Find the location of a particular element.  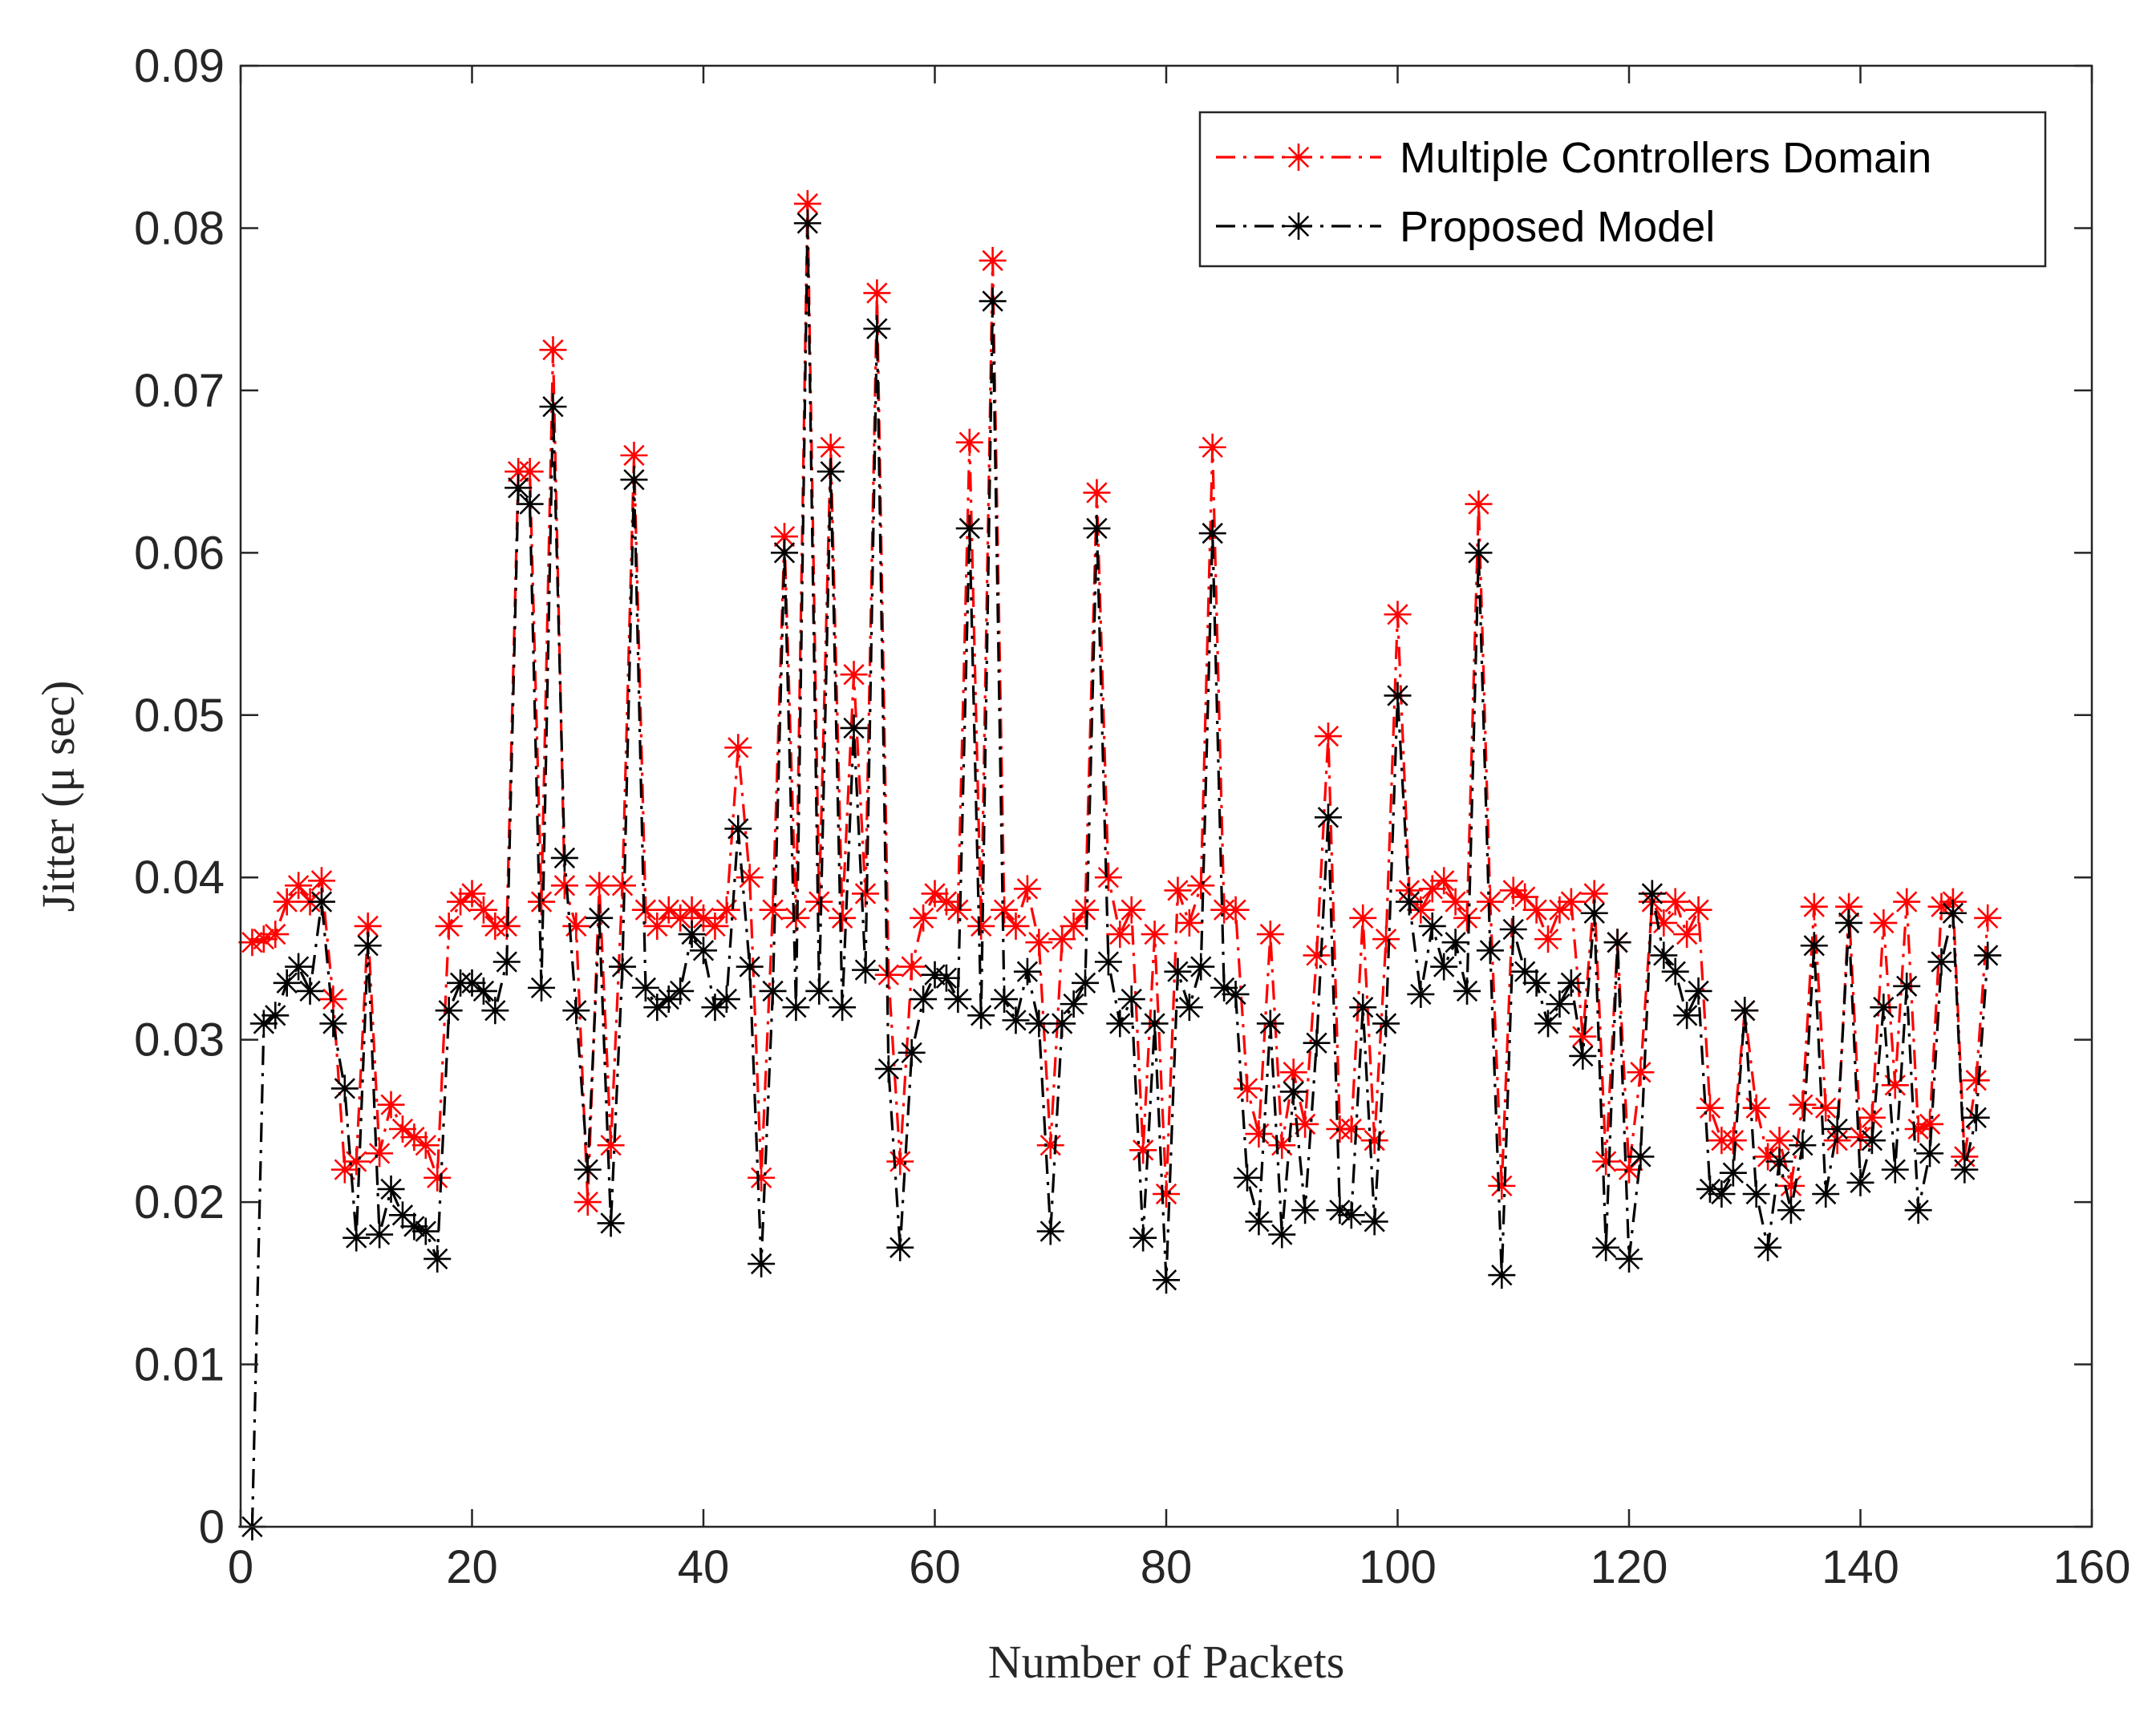

x-tick-label: 40 is located at coordinates (704, 1567).